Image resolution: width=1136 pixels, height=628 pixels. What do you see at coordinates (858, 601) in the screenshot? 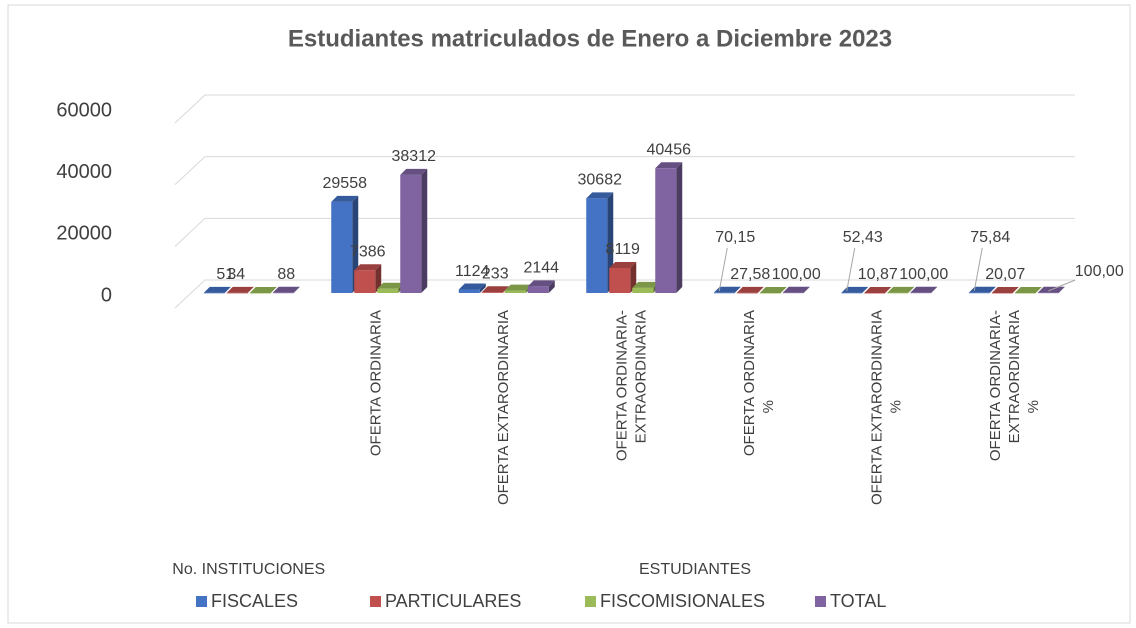
I see `legend-label: TOTAL` at bounding box center [858, 601].